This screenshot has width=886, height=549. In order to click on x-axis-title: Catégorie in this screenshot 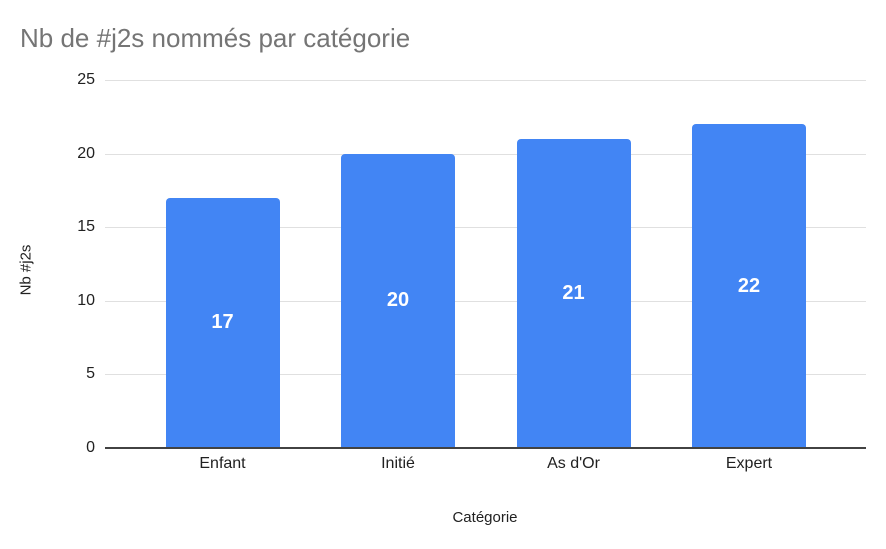, I will do `click(485, 517)`.